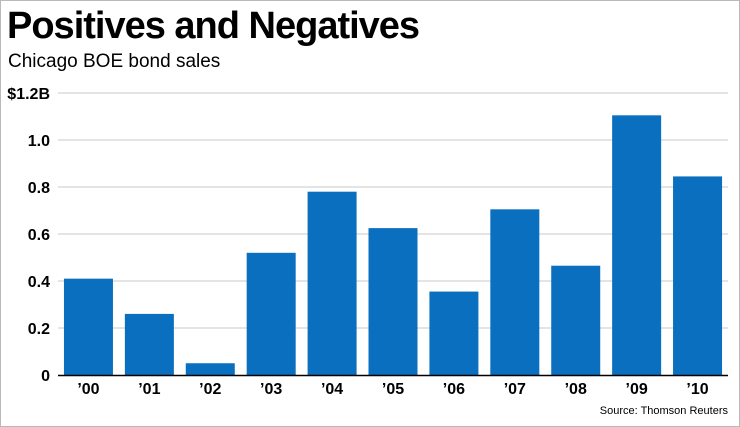 The height and width of the screenshot is (427, 740). I want to click on y-tick-label: $1.2B, so click(28, 94).